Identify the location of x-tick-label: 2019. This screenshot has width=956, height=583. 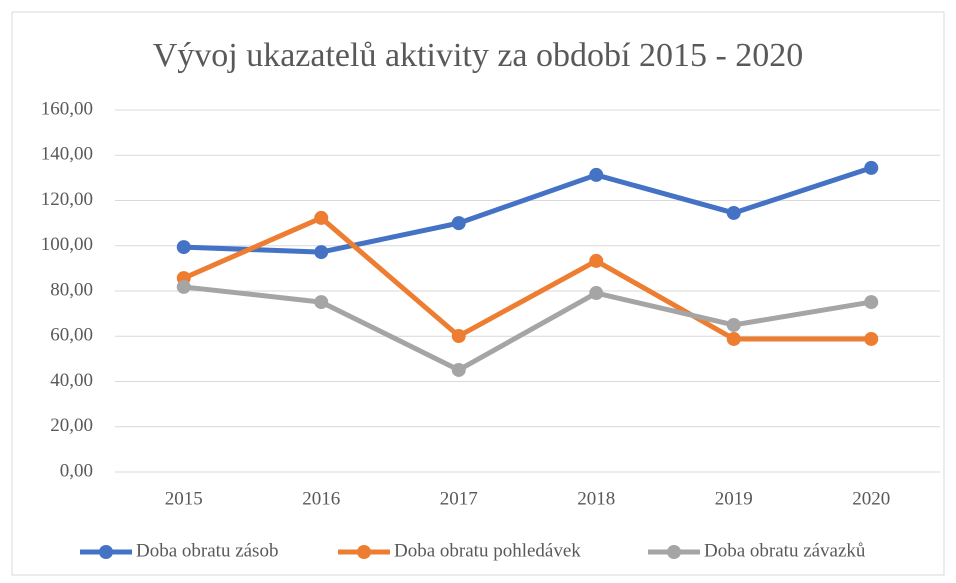
(734, 498).